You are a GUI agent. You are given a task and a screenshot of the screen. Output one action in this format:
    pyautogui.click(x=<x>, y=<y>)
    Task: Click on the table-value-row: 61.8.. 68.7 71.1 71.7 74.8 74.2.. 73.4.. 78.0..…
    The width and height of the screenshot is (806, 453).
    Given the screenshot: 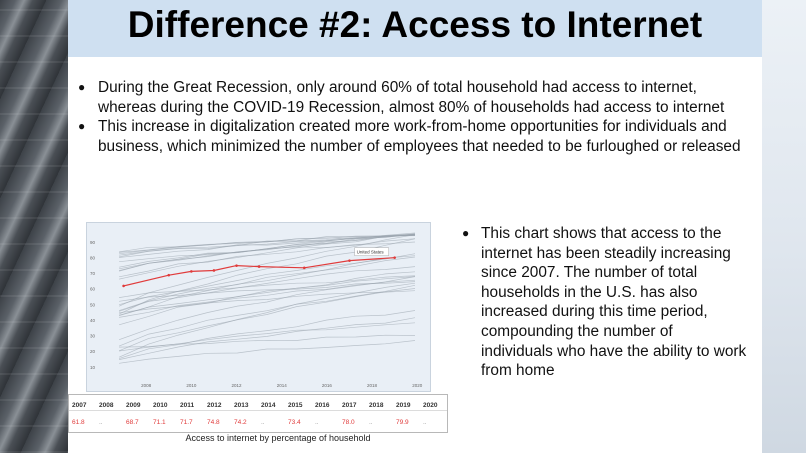 What is the action you would take?
    pyautogui.click(x=258, y=418)
    